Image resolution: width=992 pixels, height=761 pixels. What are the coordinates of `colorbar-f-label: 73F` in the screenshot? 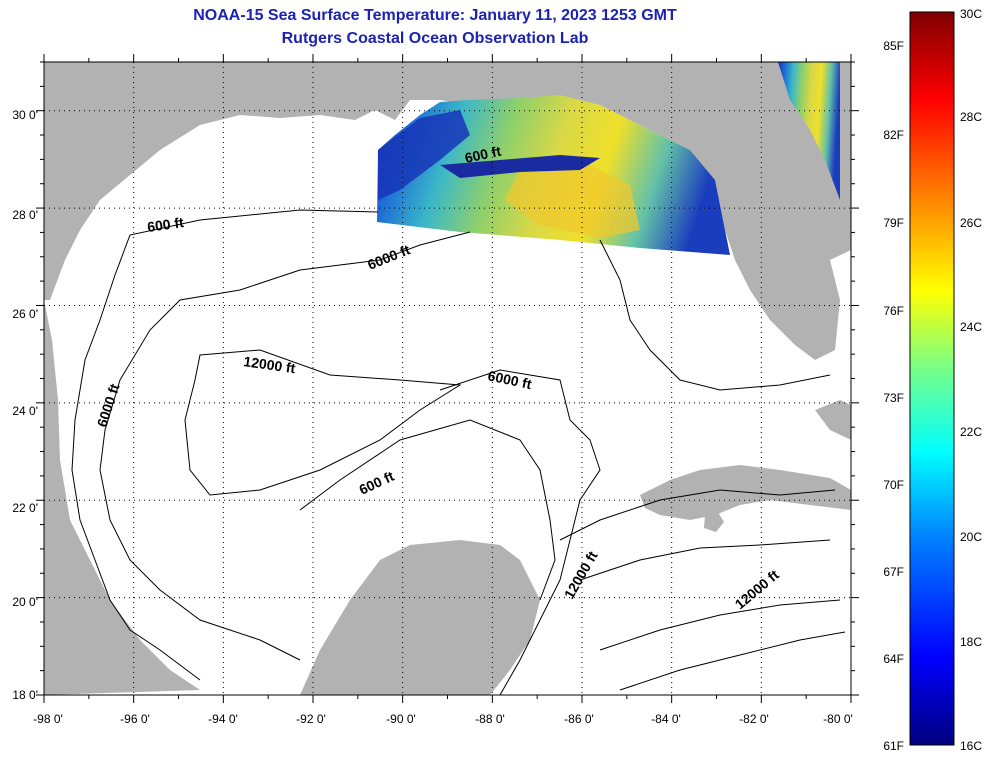 It's located at (893, 398).